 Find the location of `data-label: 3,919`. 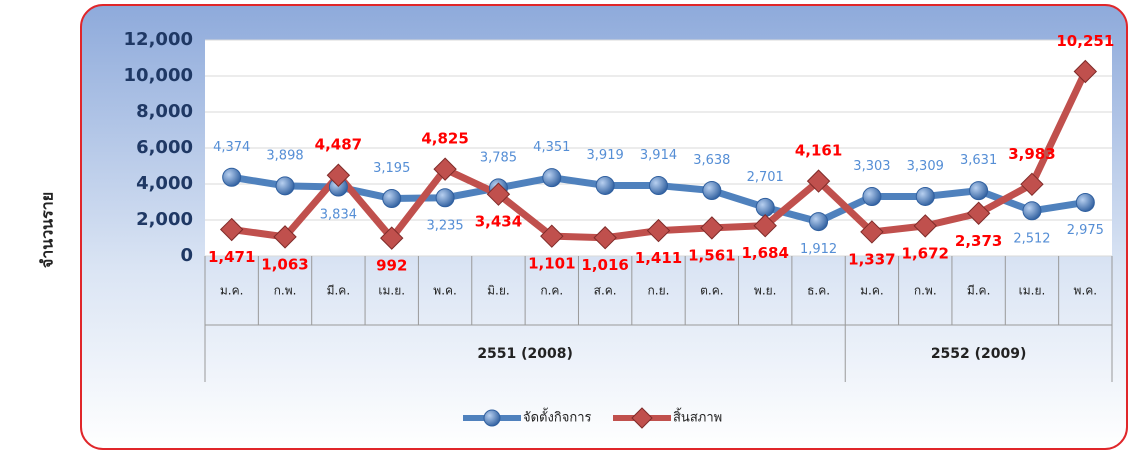

data-label: 3,919 is located at coordinates (605, 155).